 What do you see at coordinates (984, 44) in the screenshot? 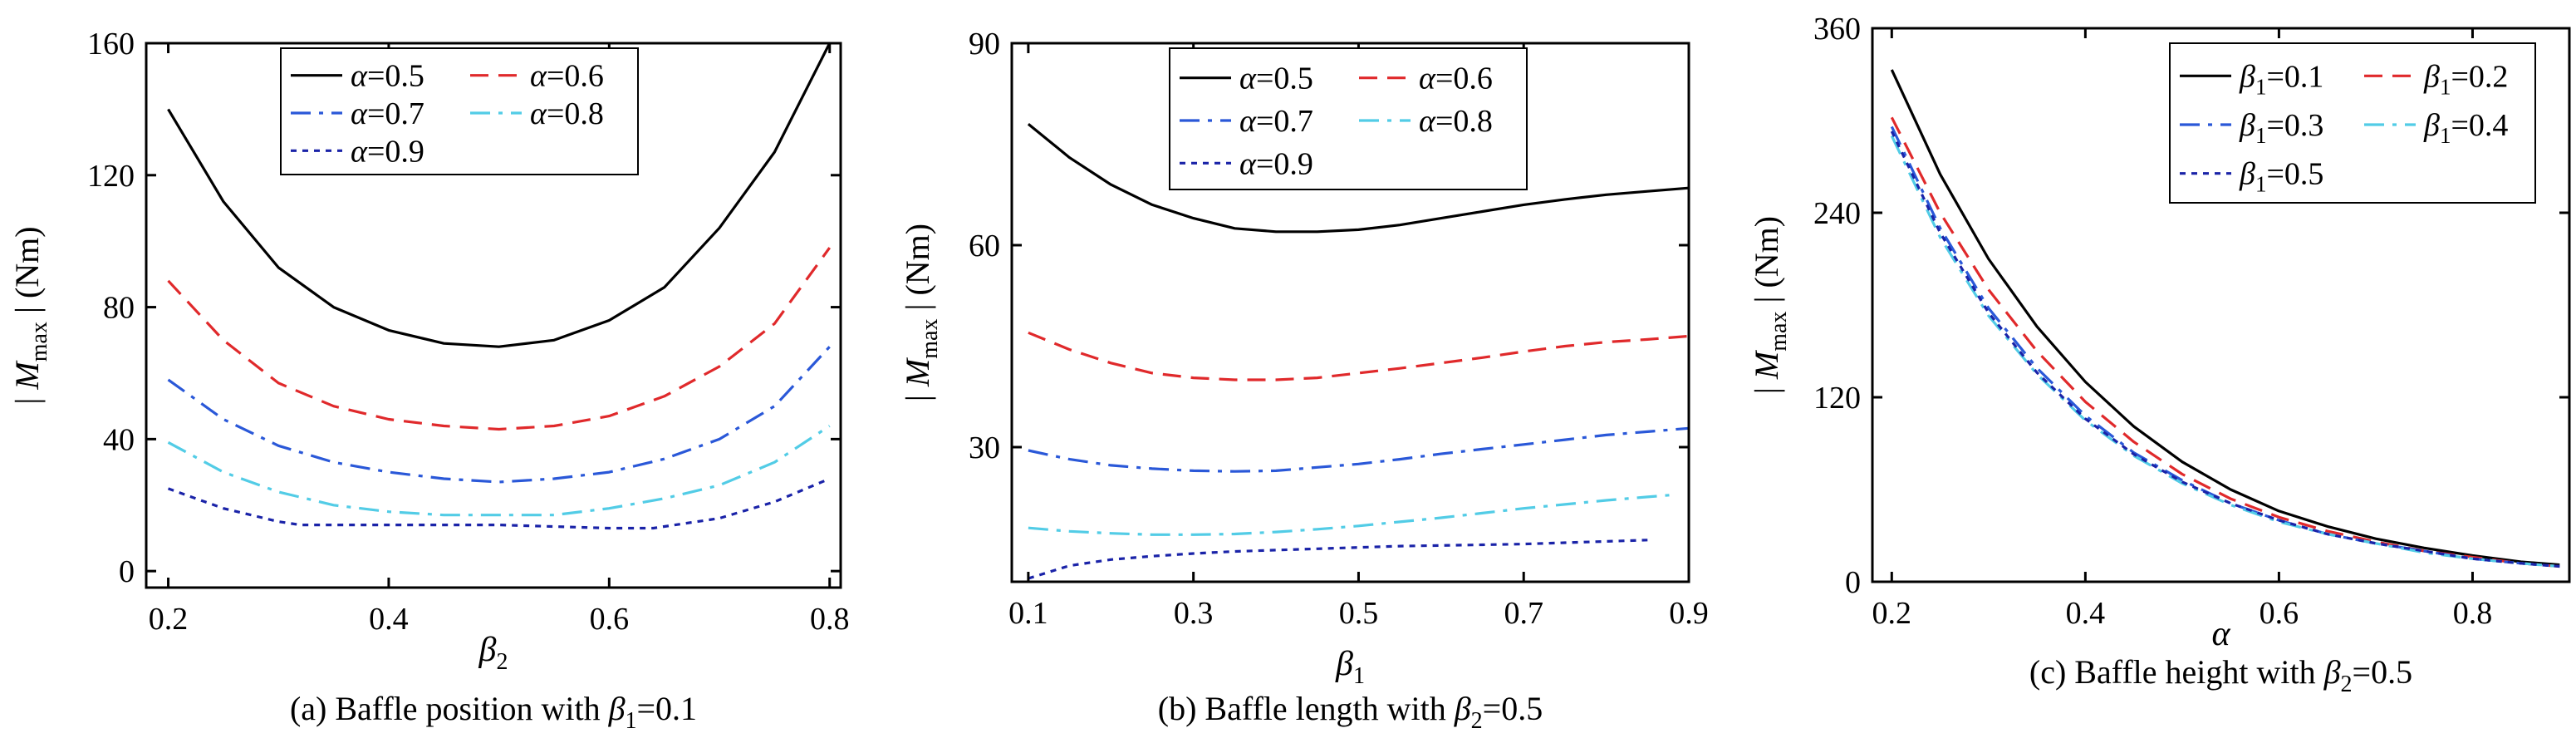
I see `y-tick-label: 90` at bounding box center [984, 44].